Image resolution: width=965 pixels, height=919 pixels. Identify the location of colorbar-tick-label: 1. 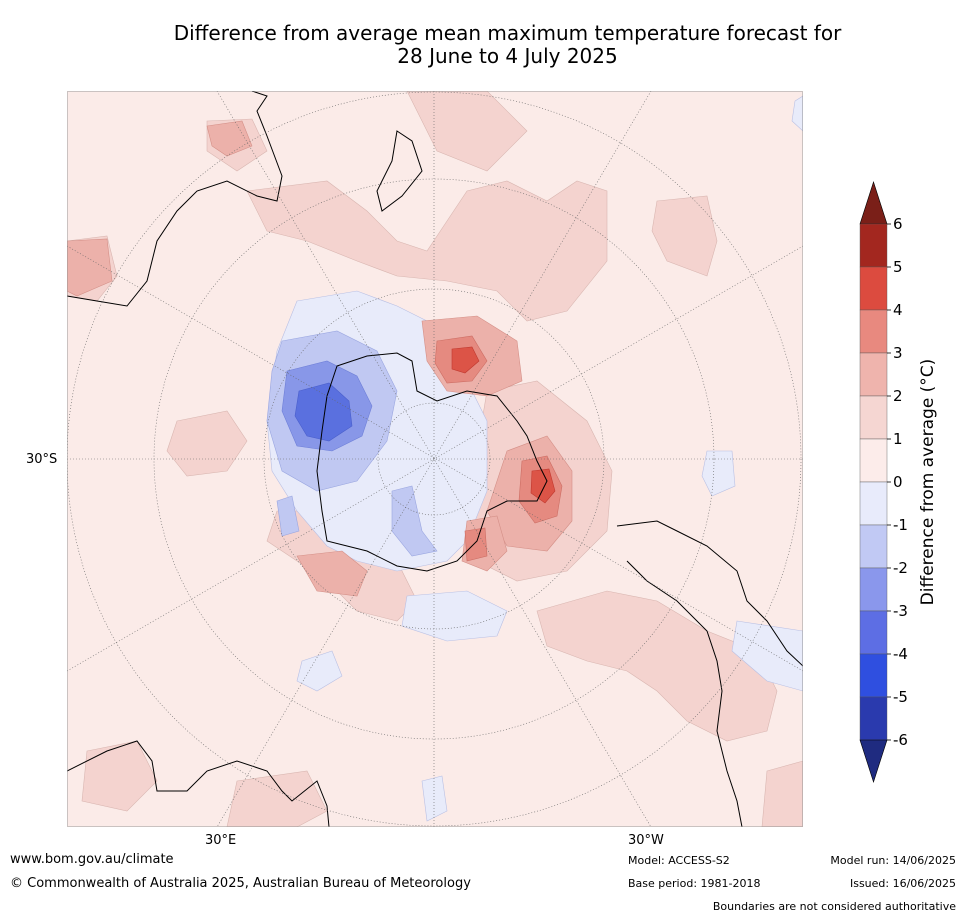
(898, 439).